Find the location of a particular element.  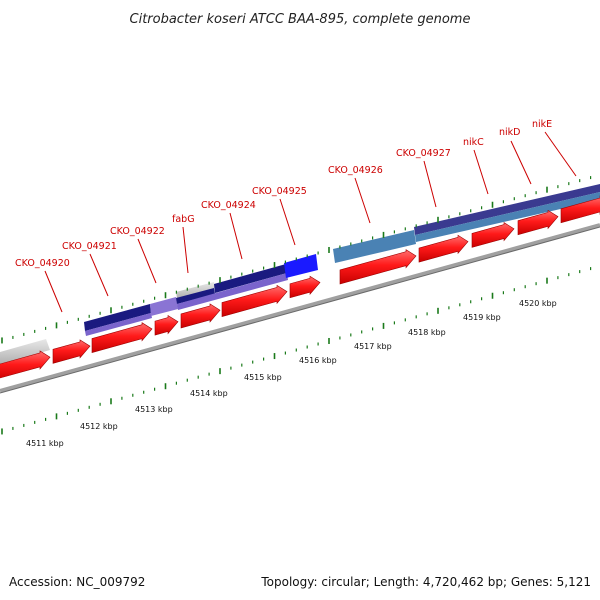

kbp-label: 4517 kbp is located at coordinates (373, 346).